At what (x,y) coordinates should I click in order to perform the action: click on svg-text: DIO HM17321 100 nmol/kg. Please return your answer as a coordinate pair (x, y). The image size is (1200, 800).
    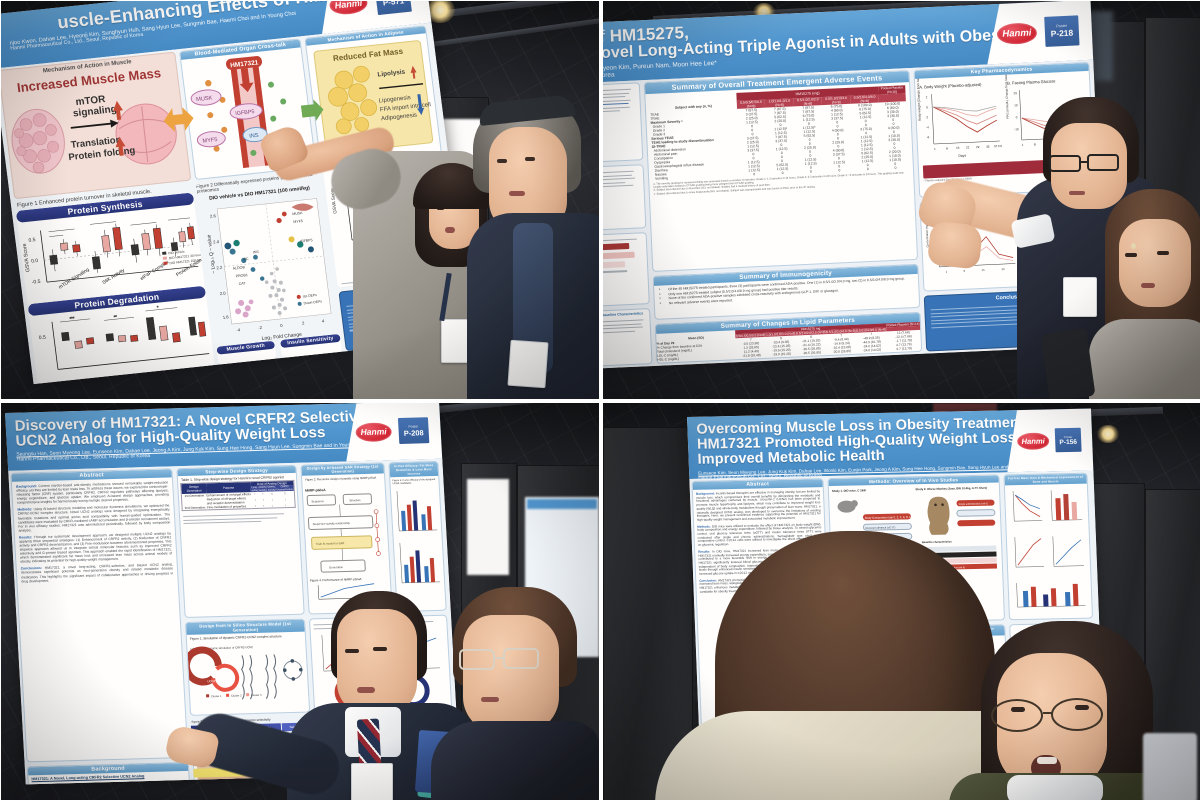
    Looking at the image, I should click on (186, 261).